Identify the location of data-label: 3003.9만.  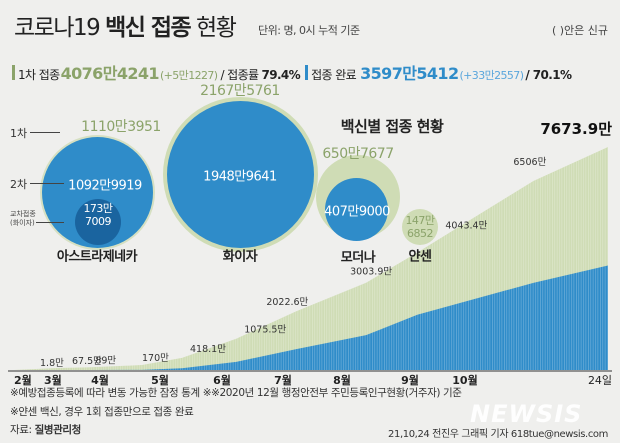
(371, 272).